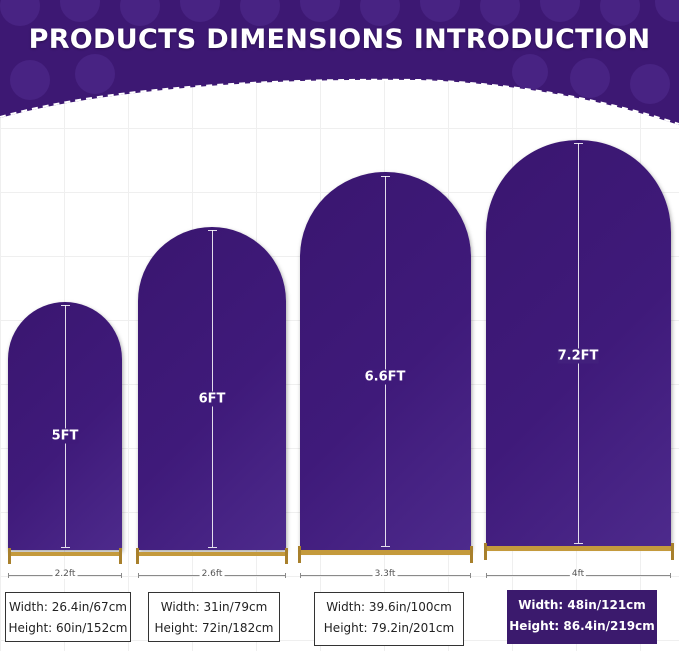 This screenshot has height=651, width=679. I want to click on width-label: 2.6ft, so click(212, 574).